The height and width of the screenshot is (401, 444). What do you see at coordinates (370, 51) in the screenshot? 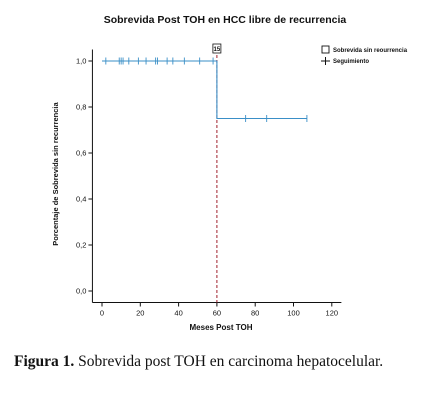
I see `legend-label-survival: Sobrevida sin reourrencia` at bounding box center [370, 51].